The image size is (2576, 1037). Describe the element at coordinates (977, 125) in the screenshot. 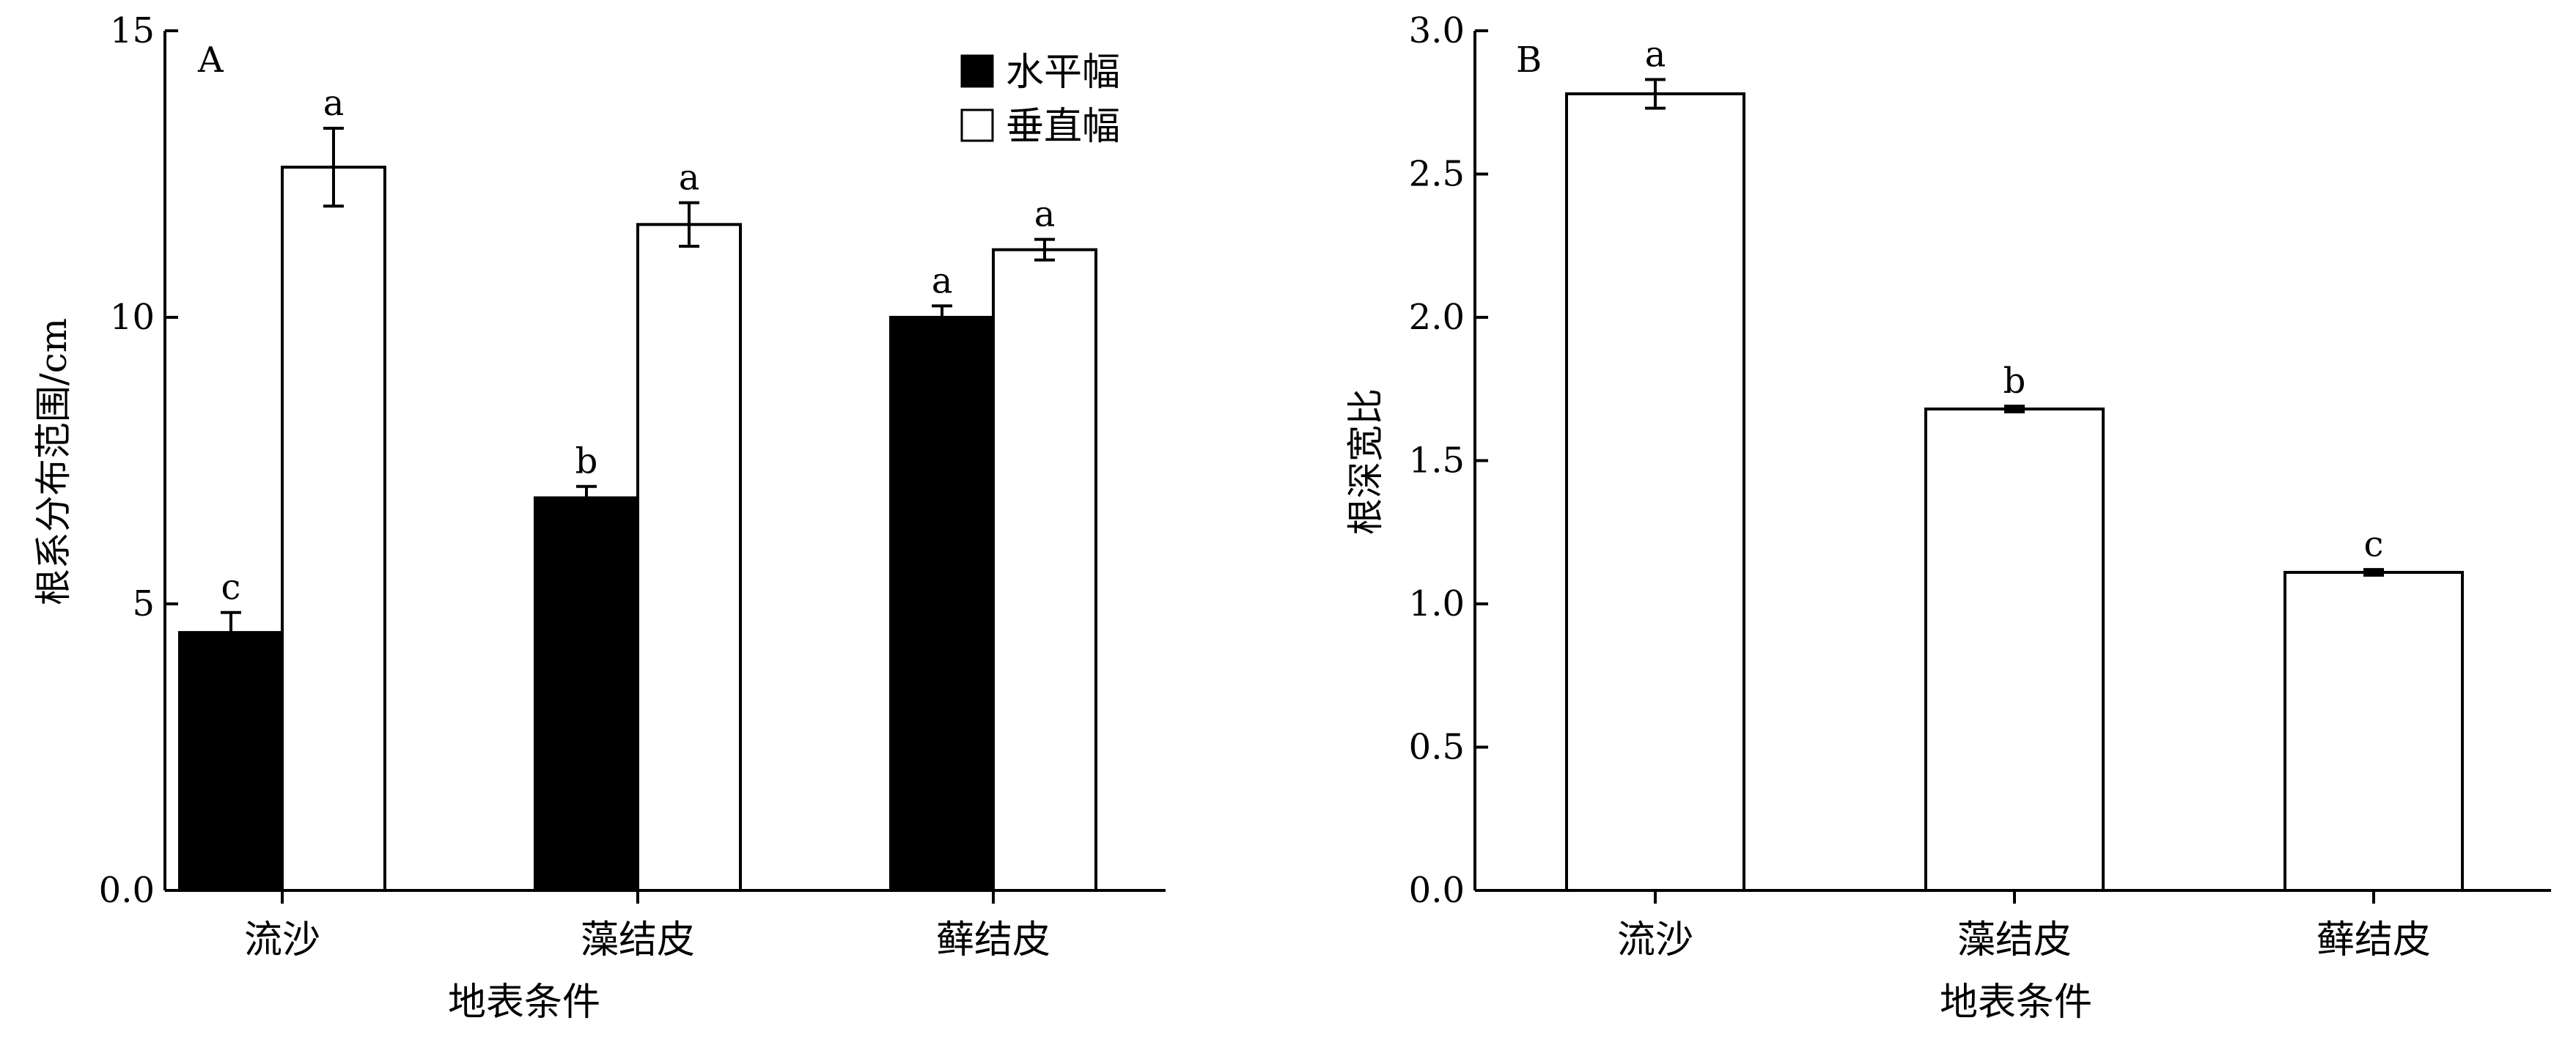

I see `legend-swatch-vertical` at that location.